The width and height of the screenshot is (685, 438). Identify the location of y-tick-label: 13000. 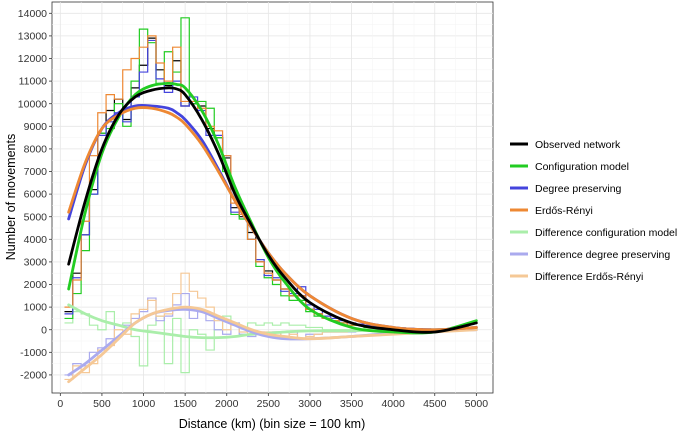
(32, 37).